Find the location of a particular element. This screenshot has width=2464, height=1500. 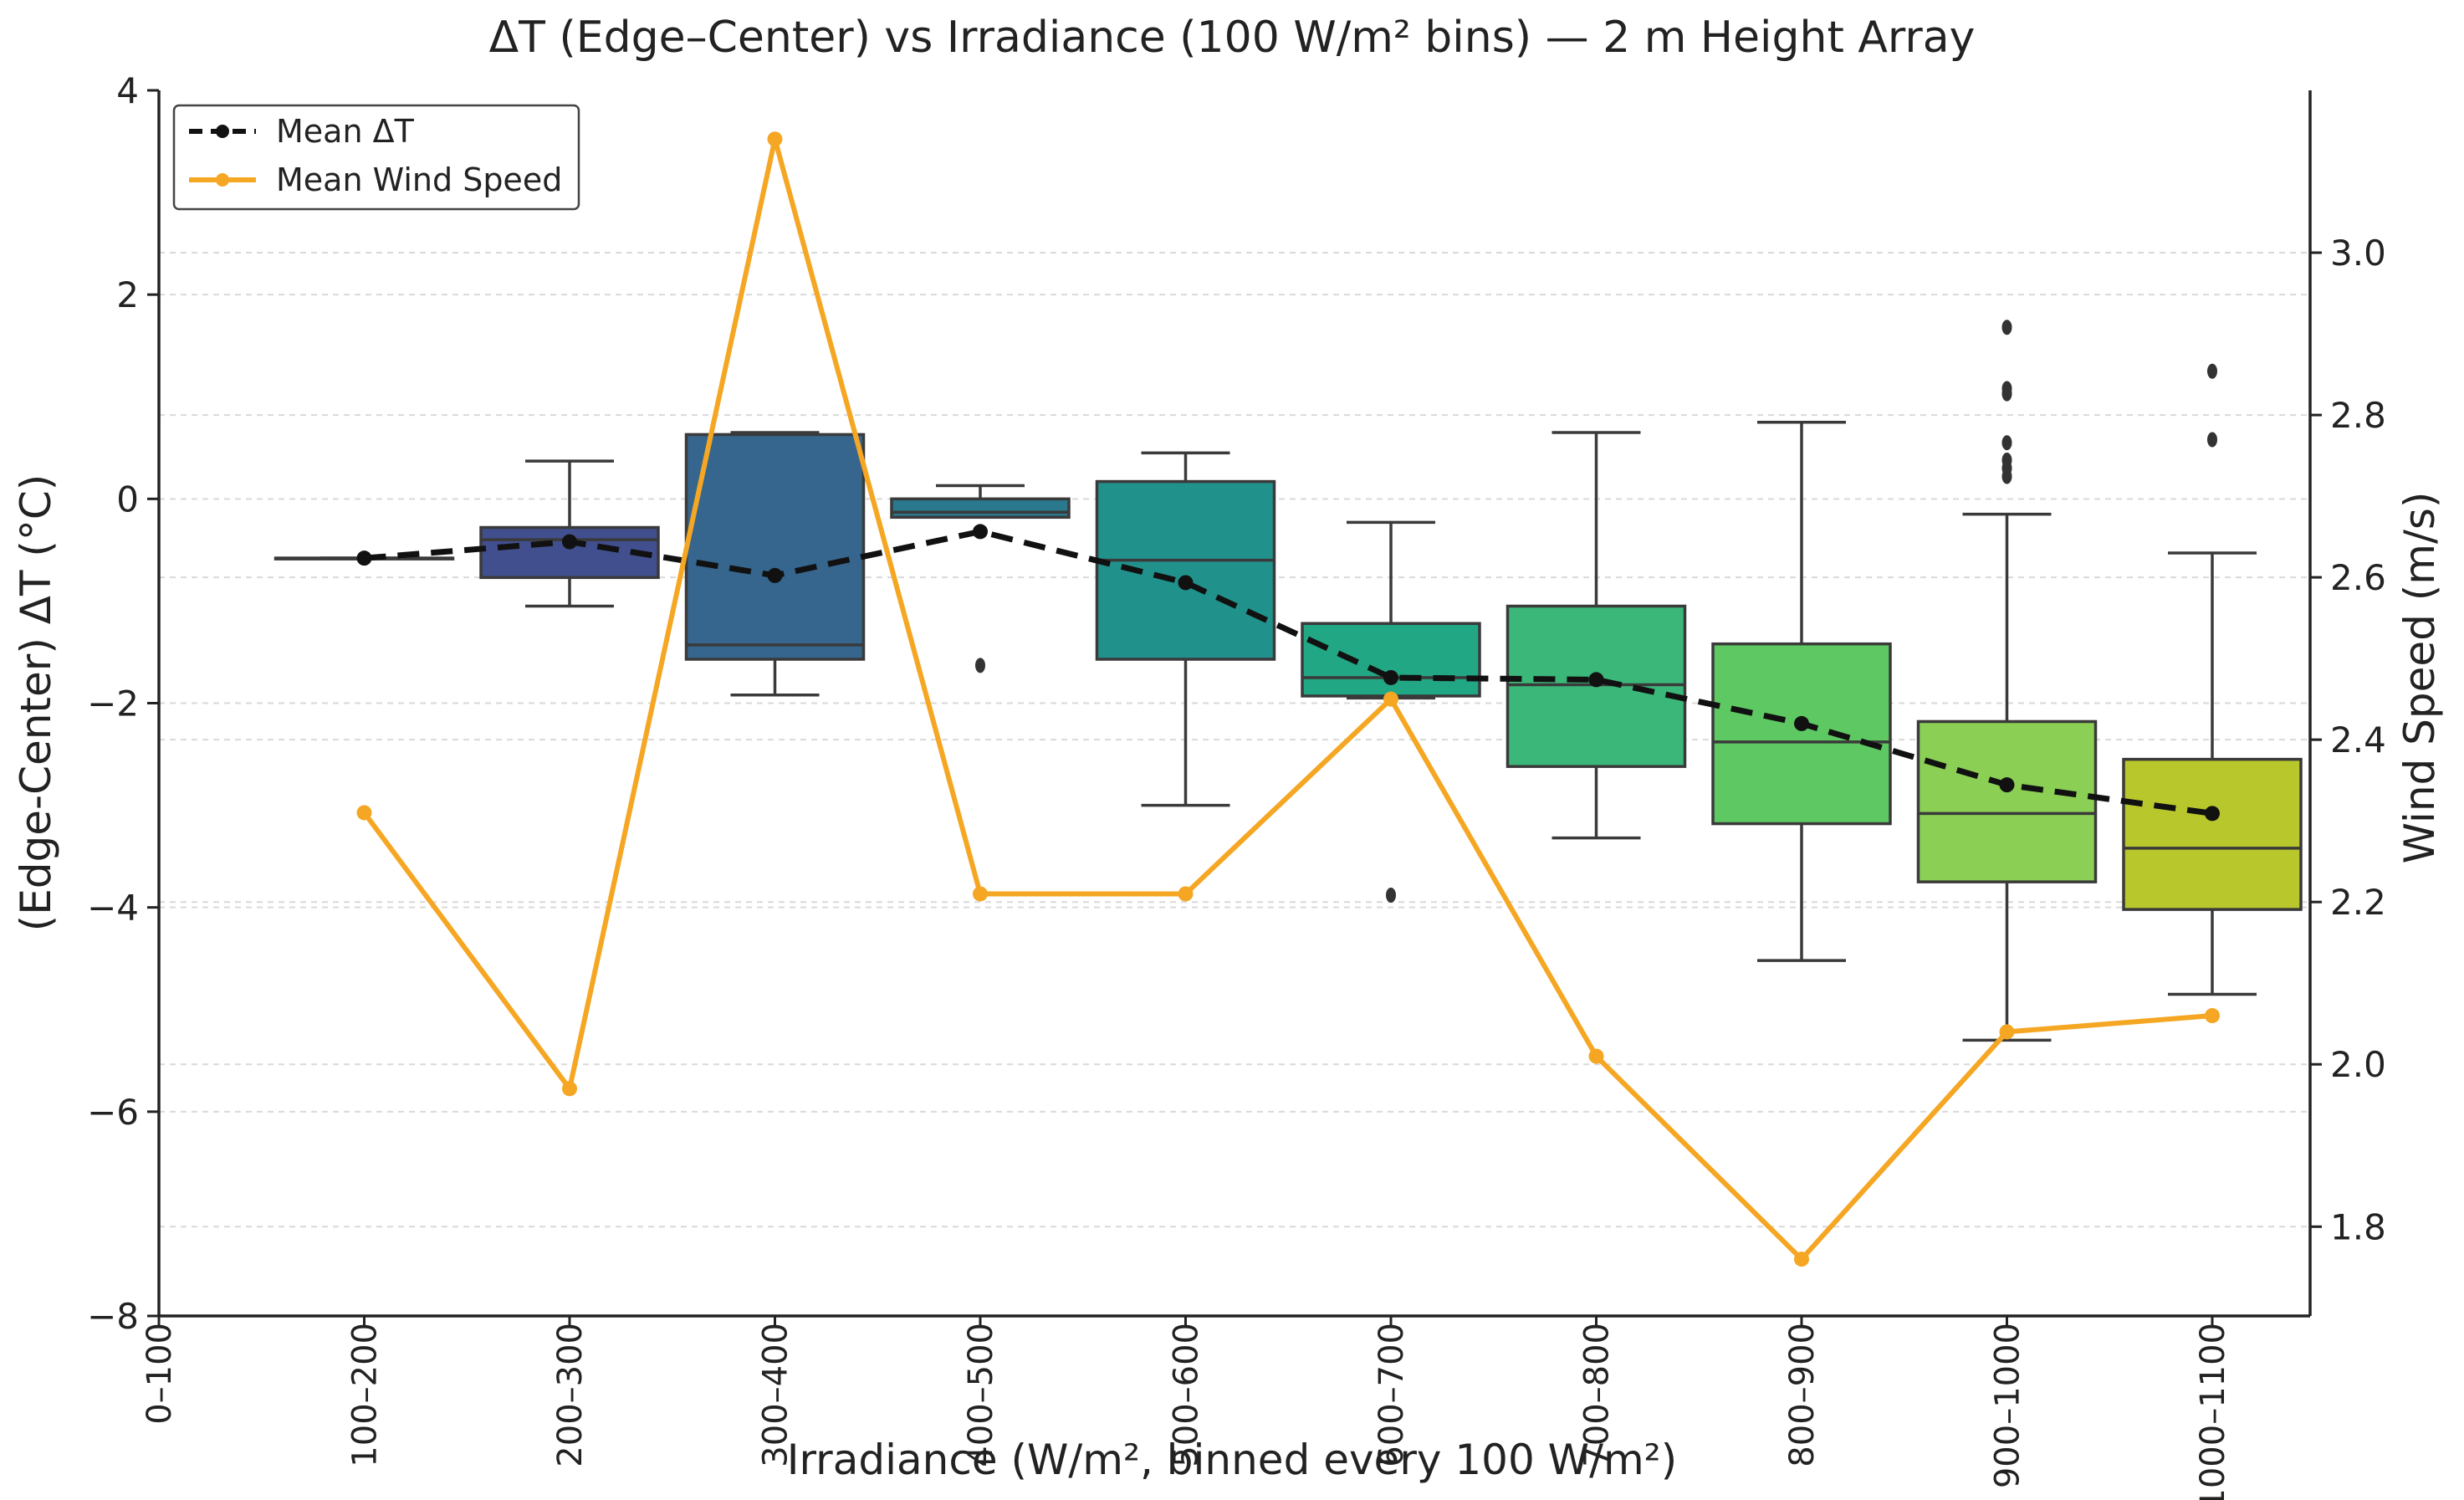

legend: Mean ΔT Mean Wind Speed is located at coordinates (376, 158).